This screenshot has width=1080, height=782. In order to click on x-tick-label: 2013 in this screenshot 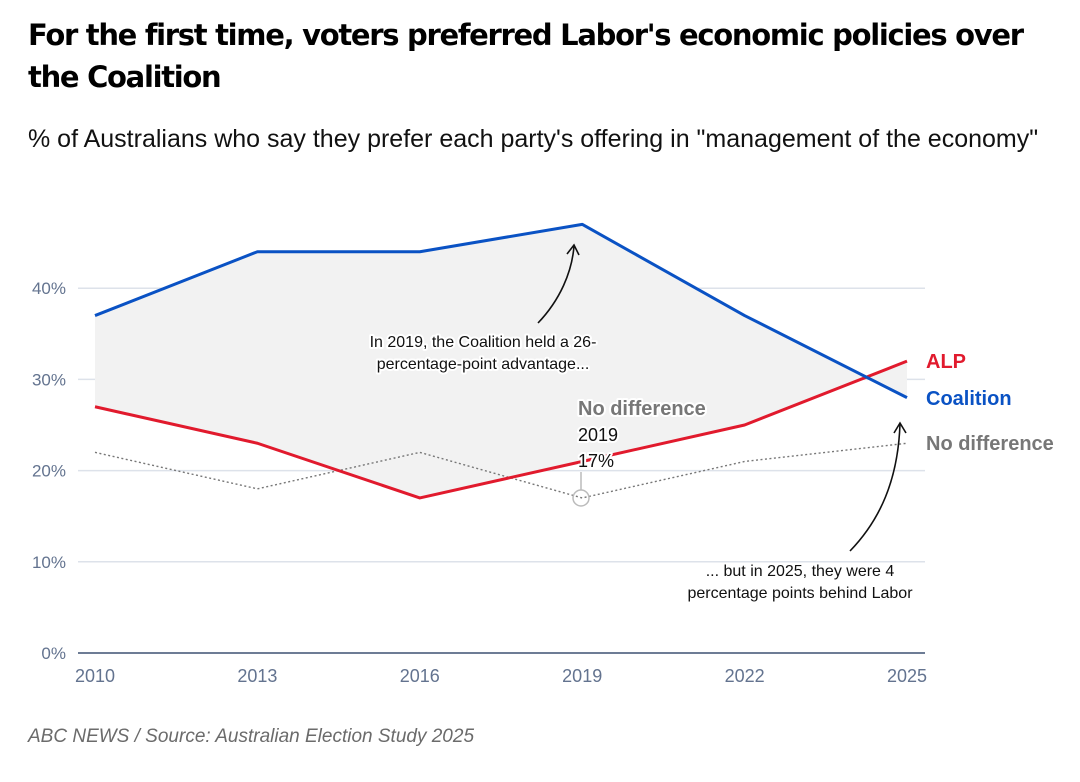, I will do `click(257, 676)`.